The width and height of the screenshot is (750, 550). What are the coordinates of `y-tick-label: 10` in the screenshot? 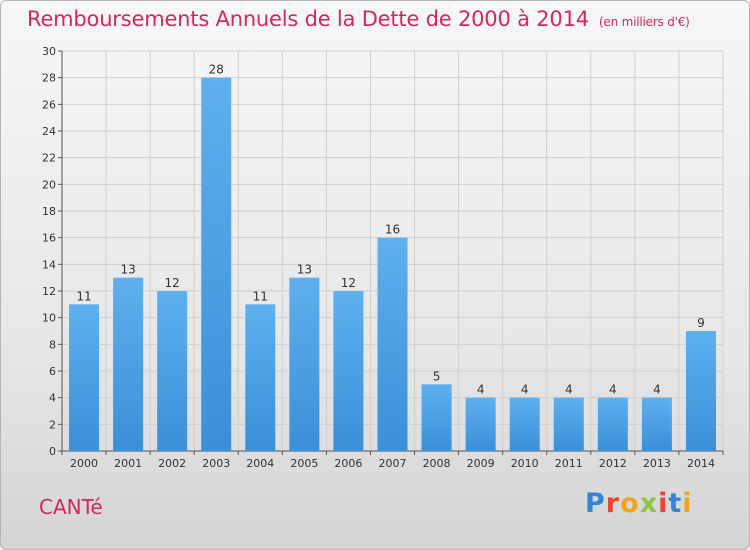 It's located at (49, 318).